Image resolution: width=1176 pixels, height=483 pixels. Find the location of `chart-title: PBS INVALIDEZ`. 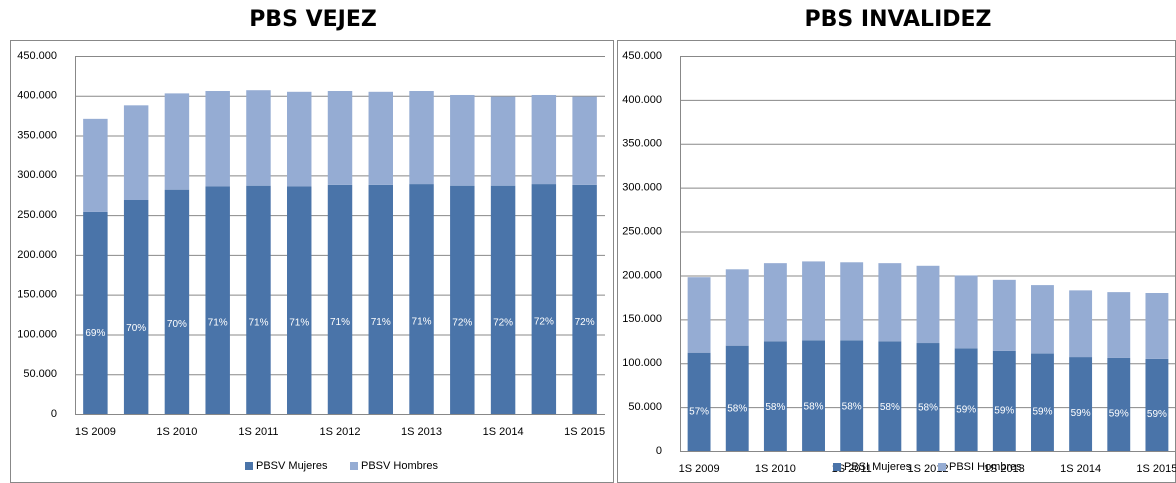

chart-title: PBS INVALIDEZ is located at coordinates (898, 19).